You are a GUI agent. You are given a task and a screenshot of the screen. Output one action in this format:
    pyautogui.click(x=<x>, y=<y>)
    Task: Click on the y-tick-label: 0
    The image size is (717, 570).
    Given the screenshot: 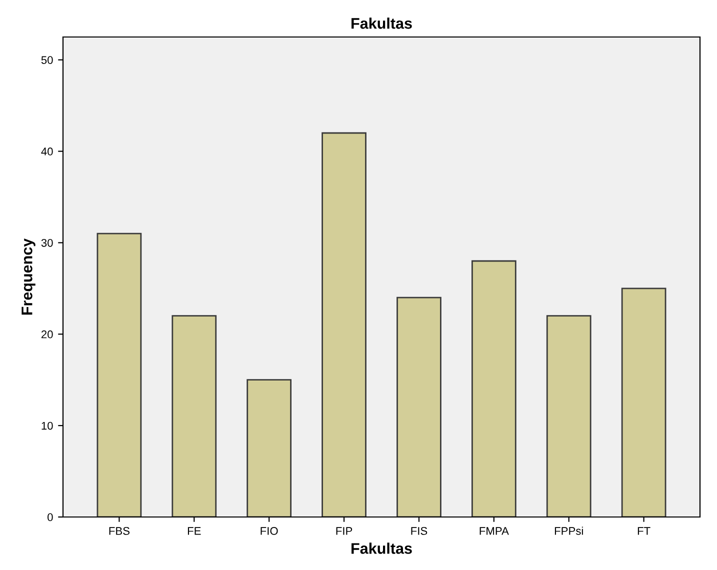 What is the action you would take?
    pyautogui.click(x=50, y=517)
    